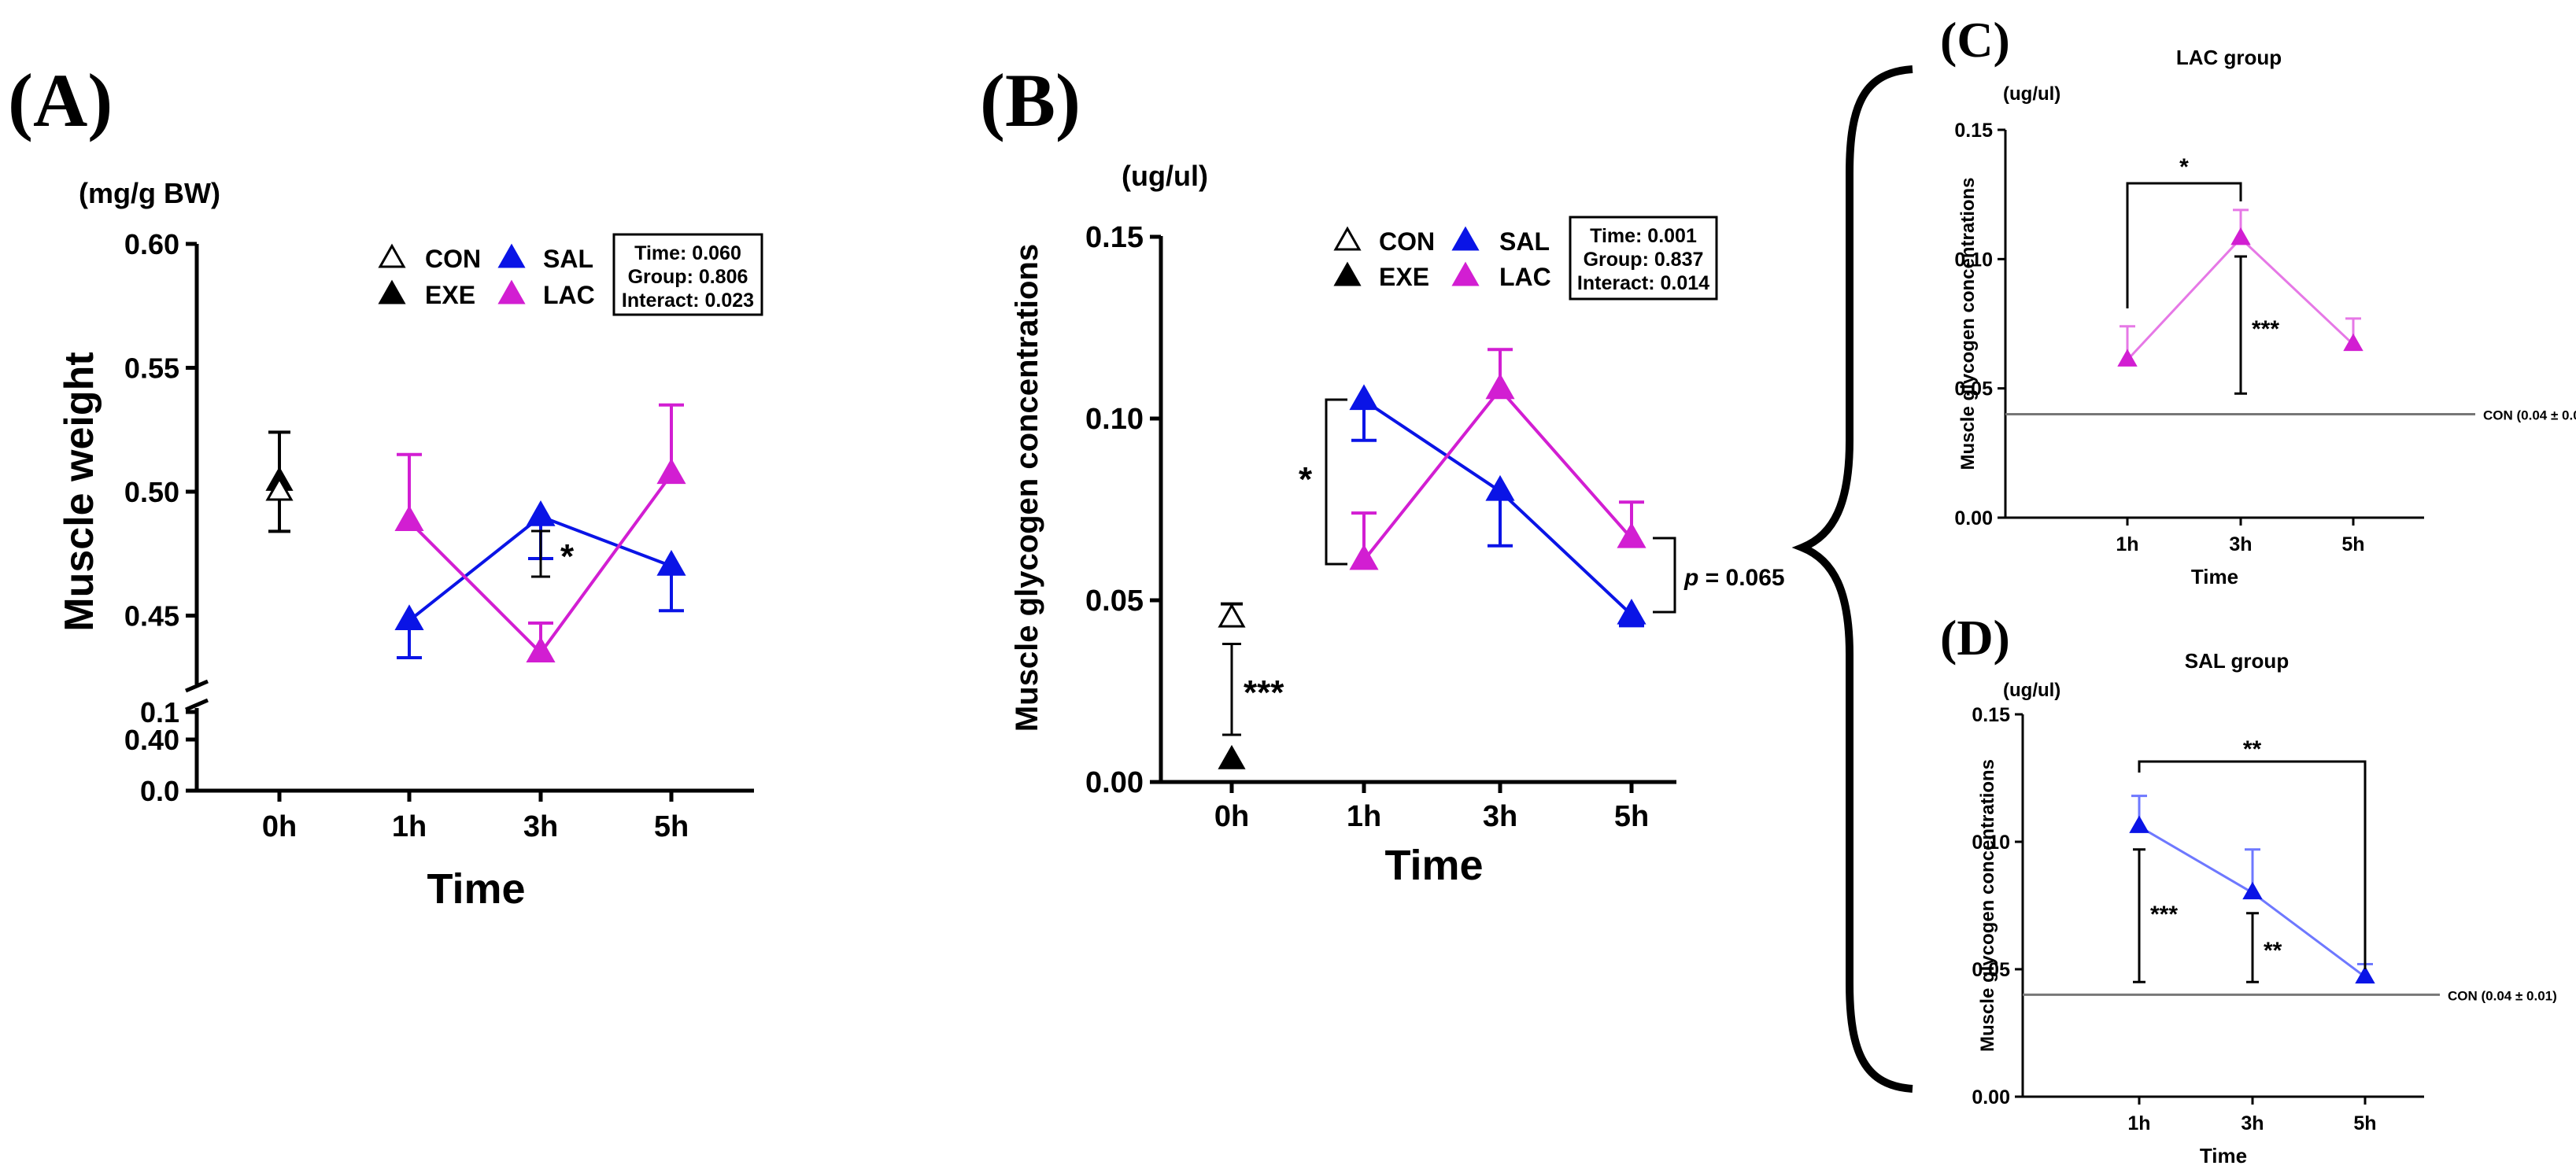  What do you see at coordinates (2265, 329) in the screenshot?
I see `panel-c-sig-3h: ***` at bounding box center [2265, 329].